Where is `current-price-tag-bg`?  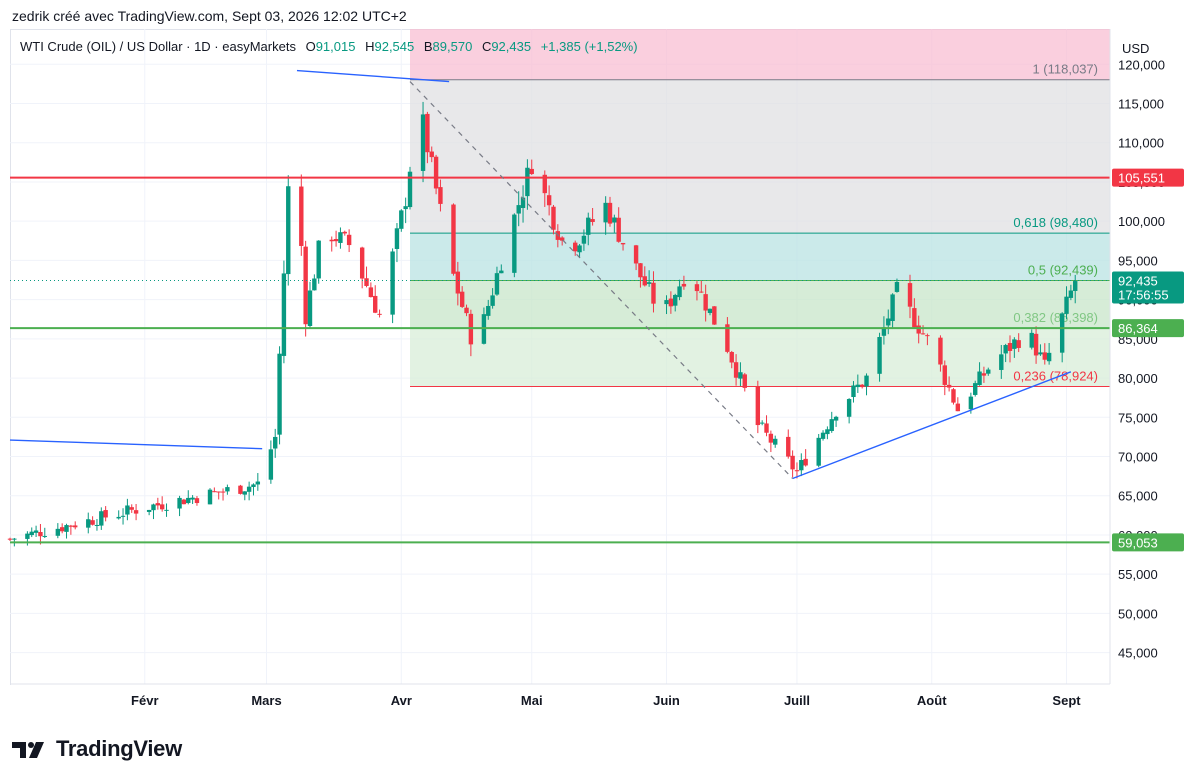
current-price-tag-bg is located at coordinates (1148, 287).